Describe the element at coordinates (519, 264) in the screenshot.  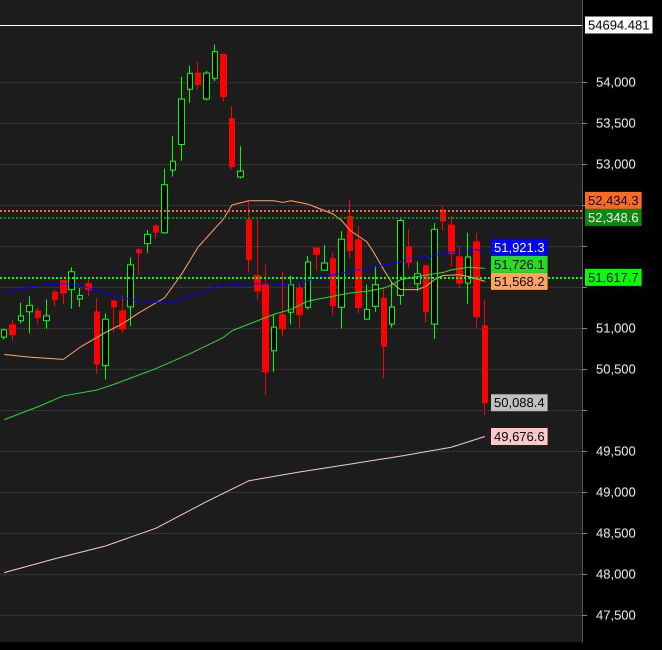
I see `data-label: 51,726.1` at that location.